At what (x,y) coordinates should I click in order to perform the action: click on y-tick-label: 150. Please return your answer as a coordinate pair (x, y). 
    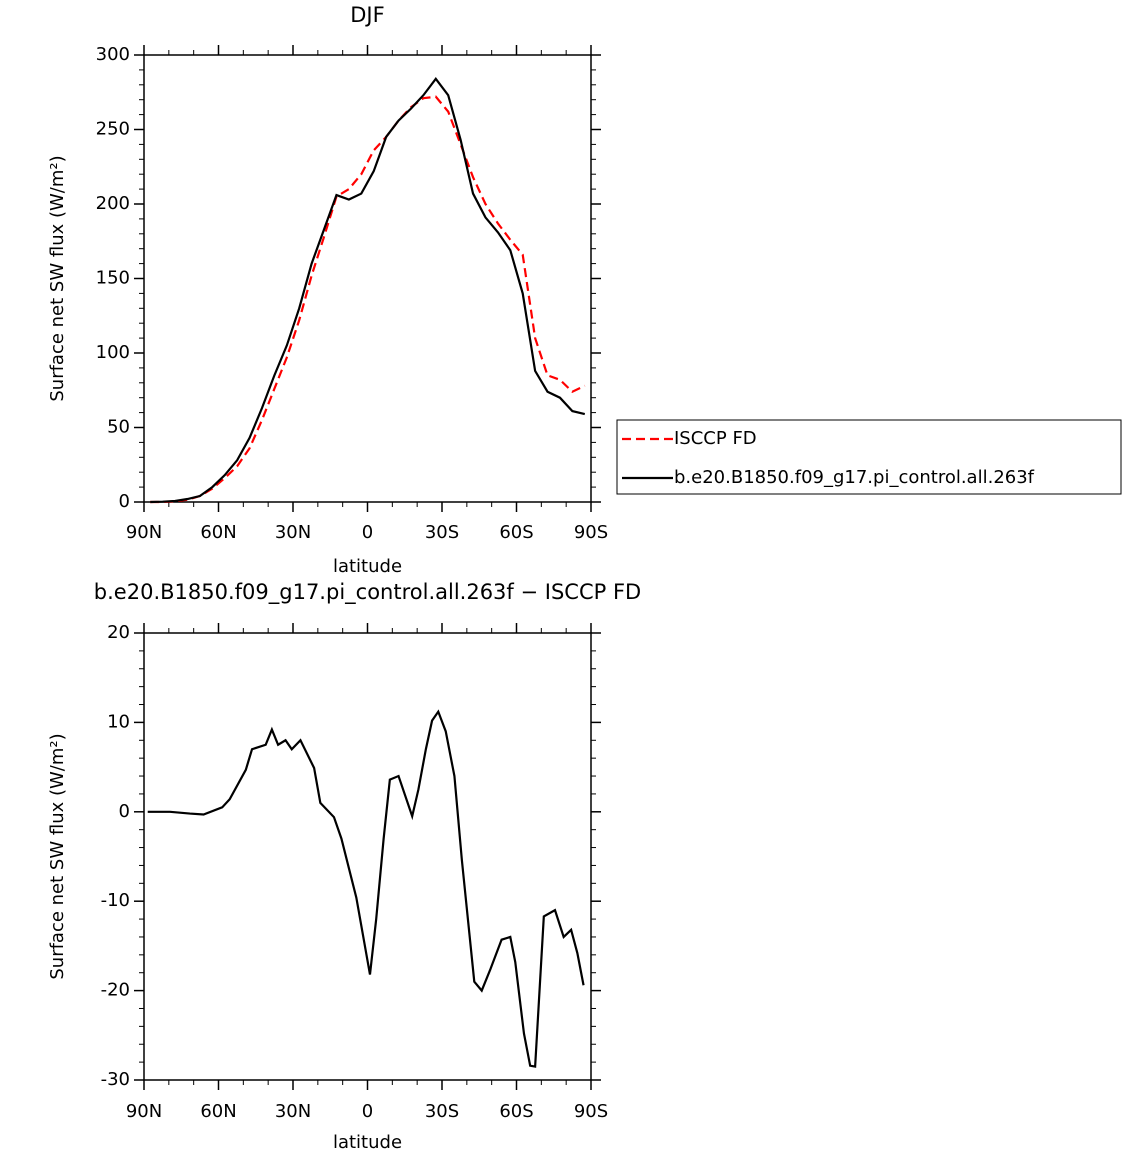
    Looking at the image, I should click on (113, 278).